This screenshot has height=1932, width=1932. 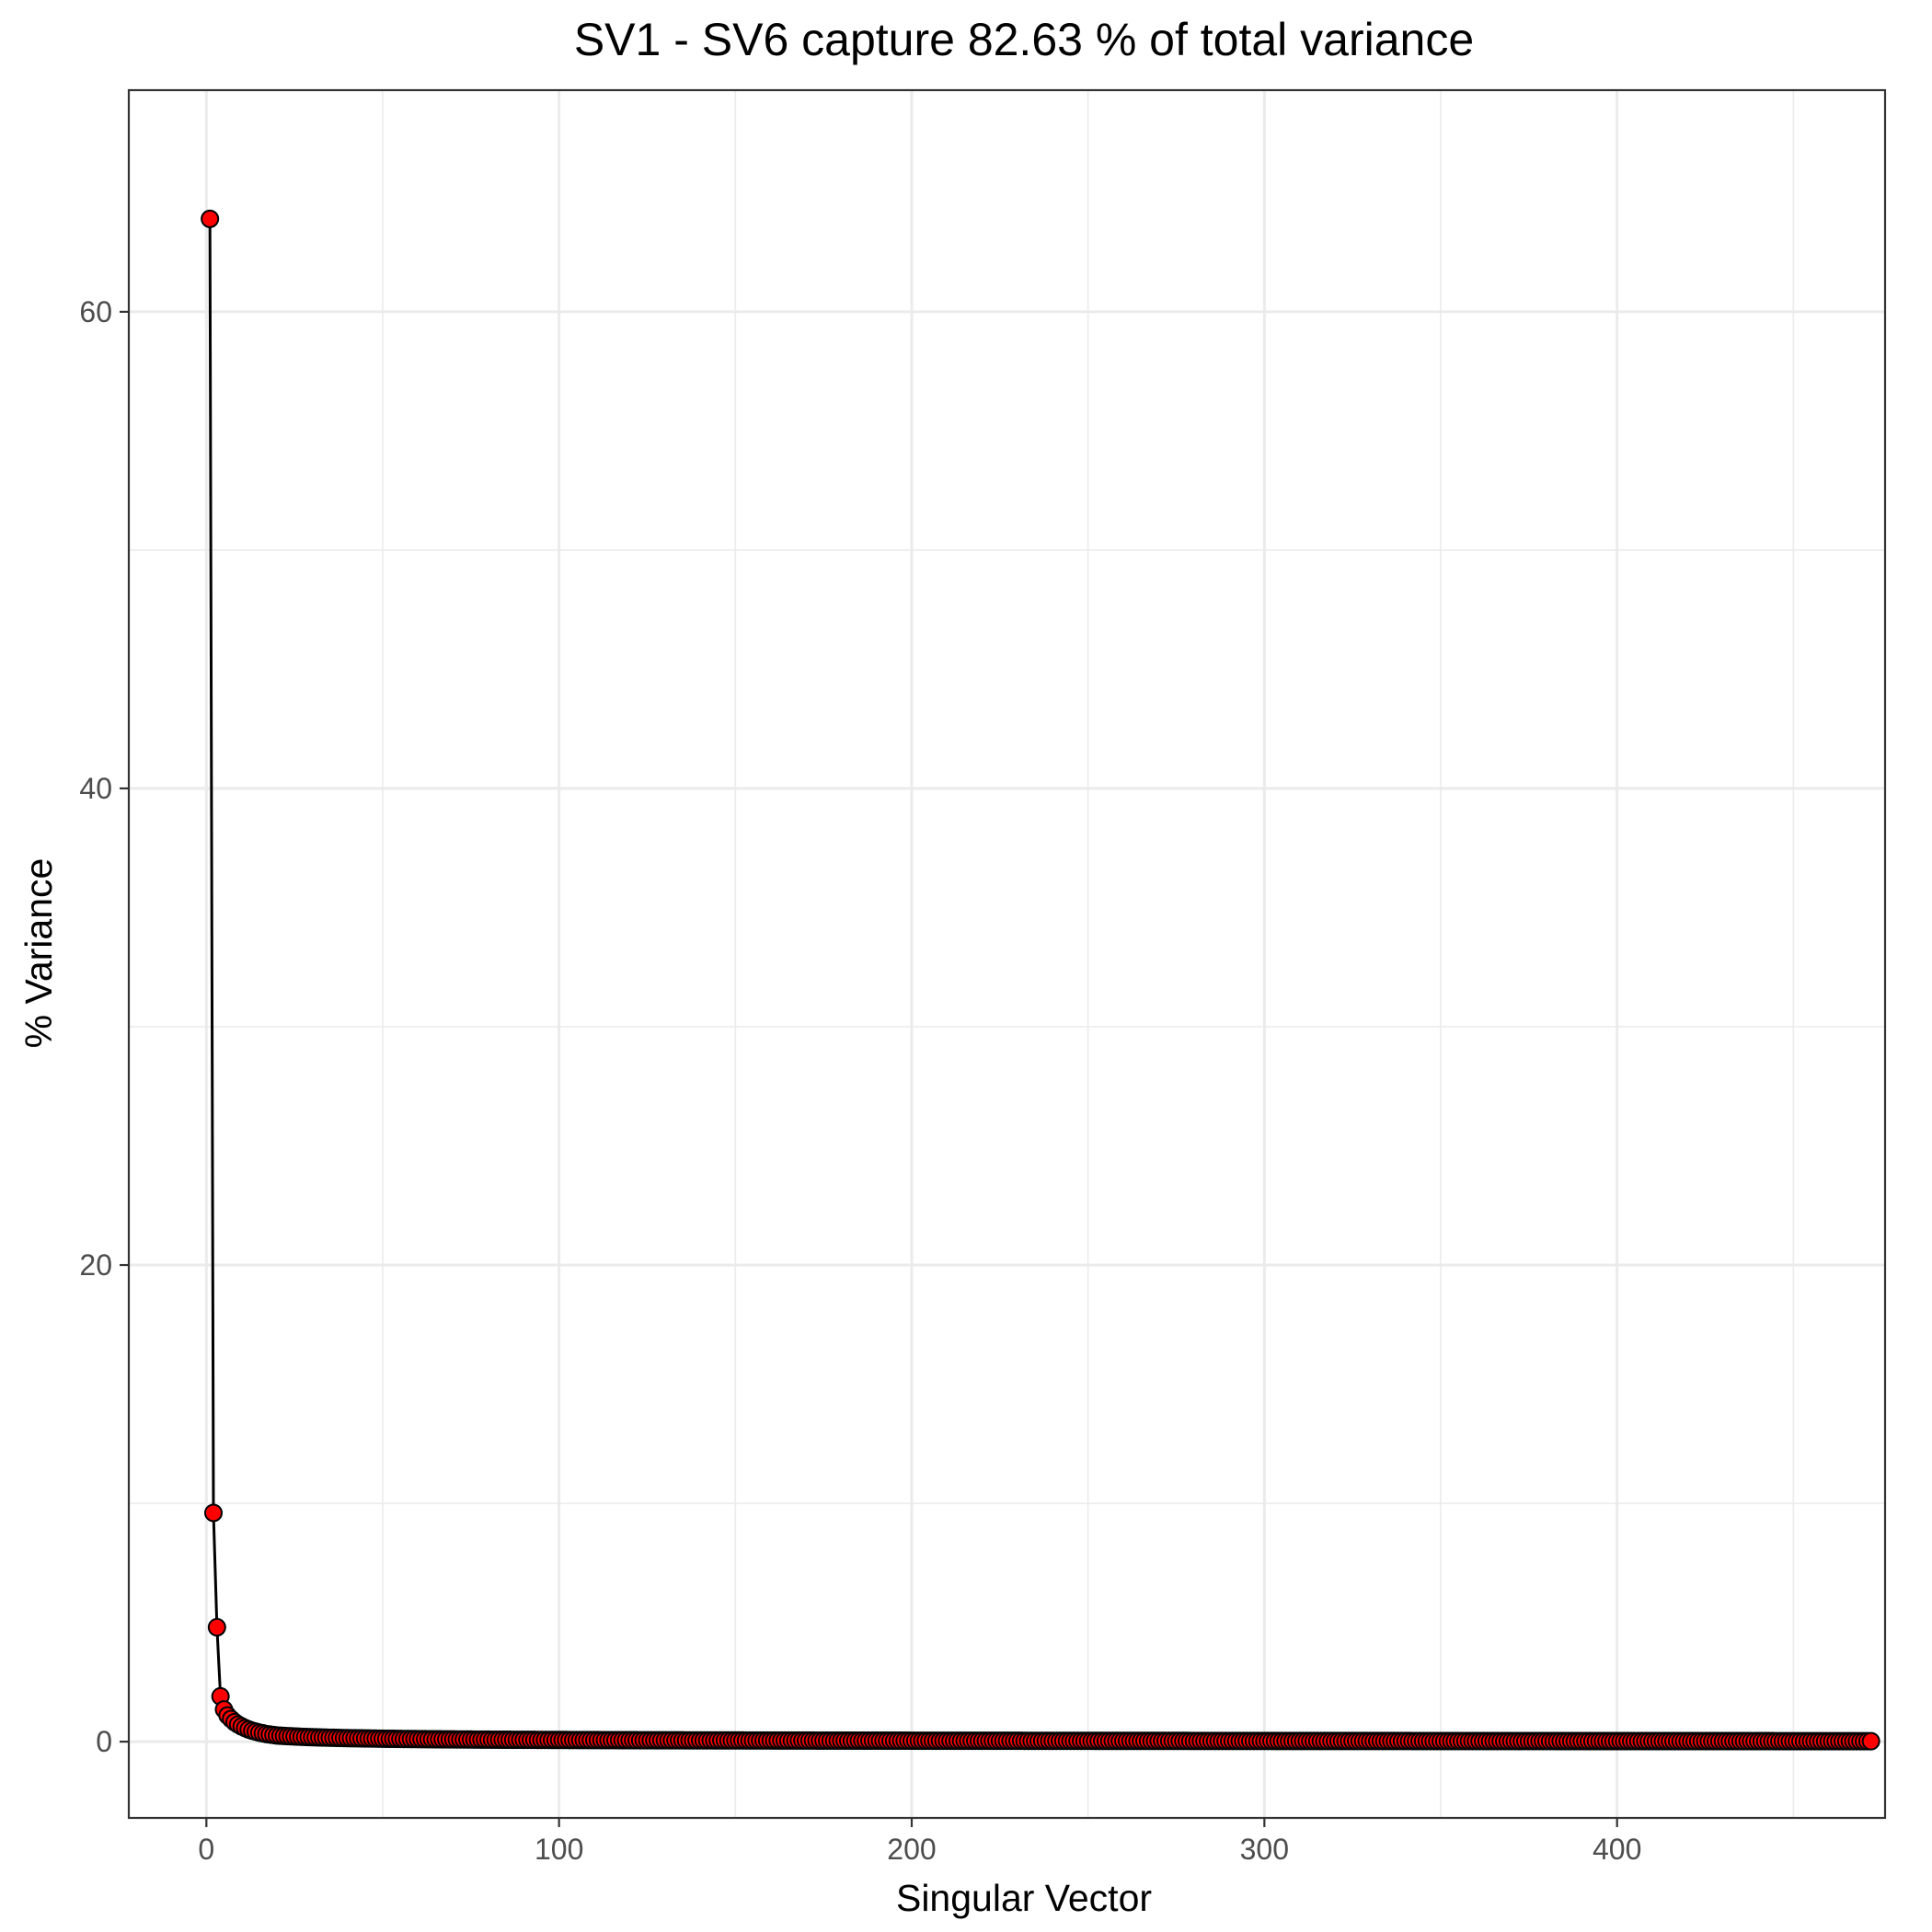 What do you see at coordinates (1617, 1849) in the screenshot?
I see `x-tick-label: 400` at bounding box center [1617, 1849].